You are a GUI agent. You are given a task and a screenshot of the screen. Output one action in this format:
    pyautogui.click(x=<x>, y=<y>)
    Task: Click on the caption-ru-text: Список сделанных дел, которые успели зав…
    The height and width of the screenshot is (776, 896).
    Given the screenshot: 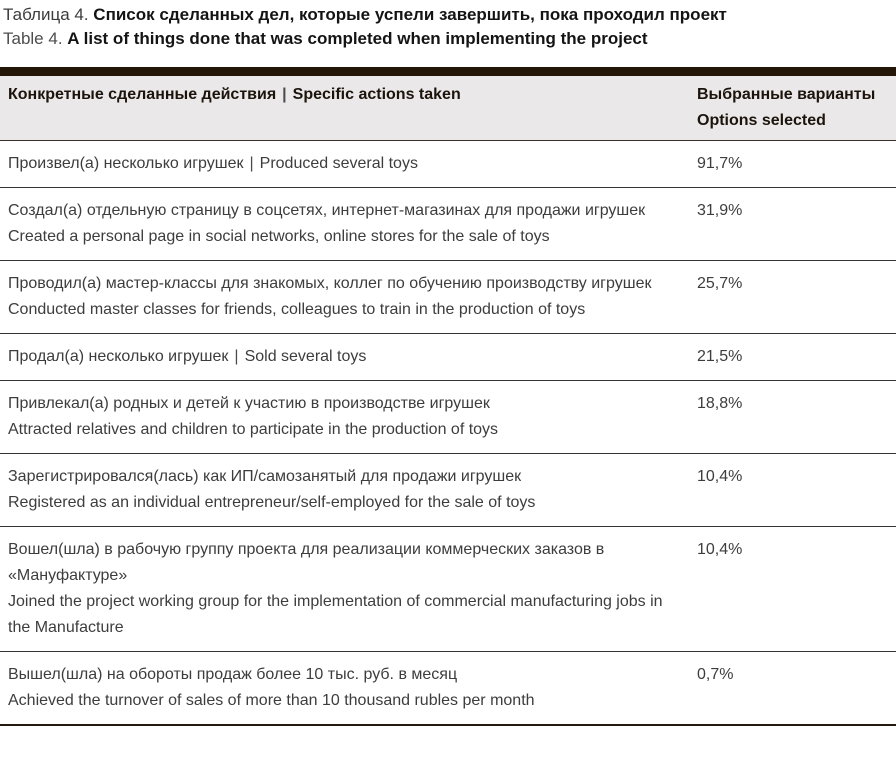 What is the action you would take?
    pyautogui.click(x=410, y=14)
    